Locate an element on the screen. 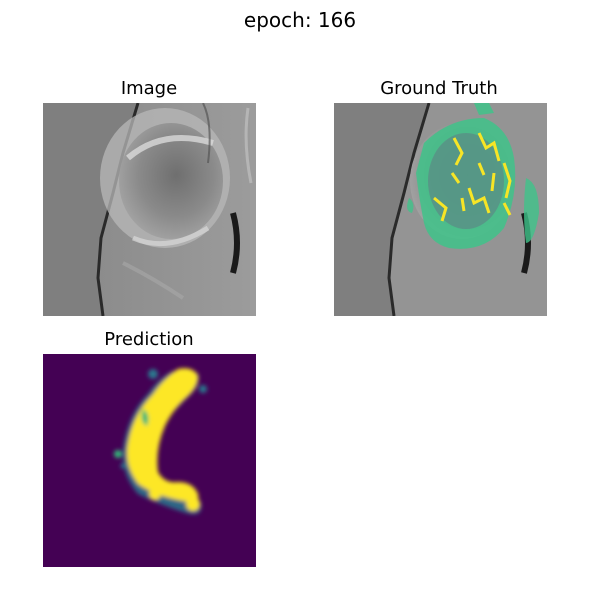 This screenshot has width=600, height=600. mri-image is located at coordinates (149, 209).